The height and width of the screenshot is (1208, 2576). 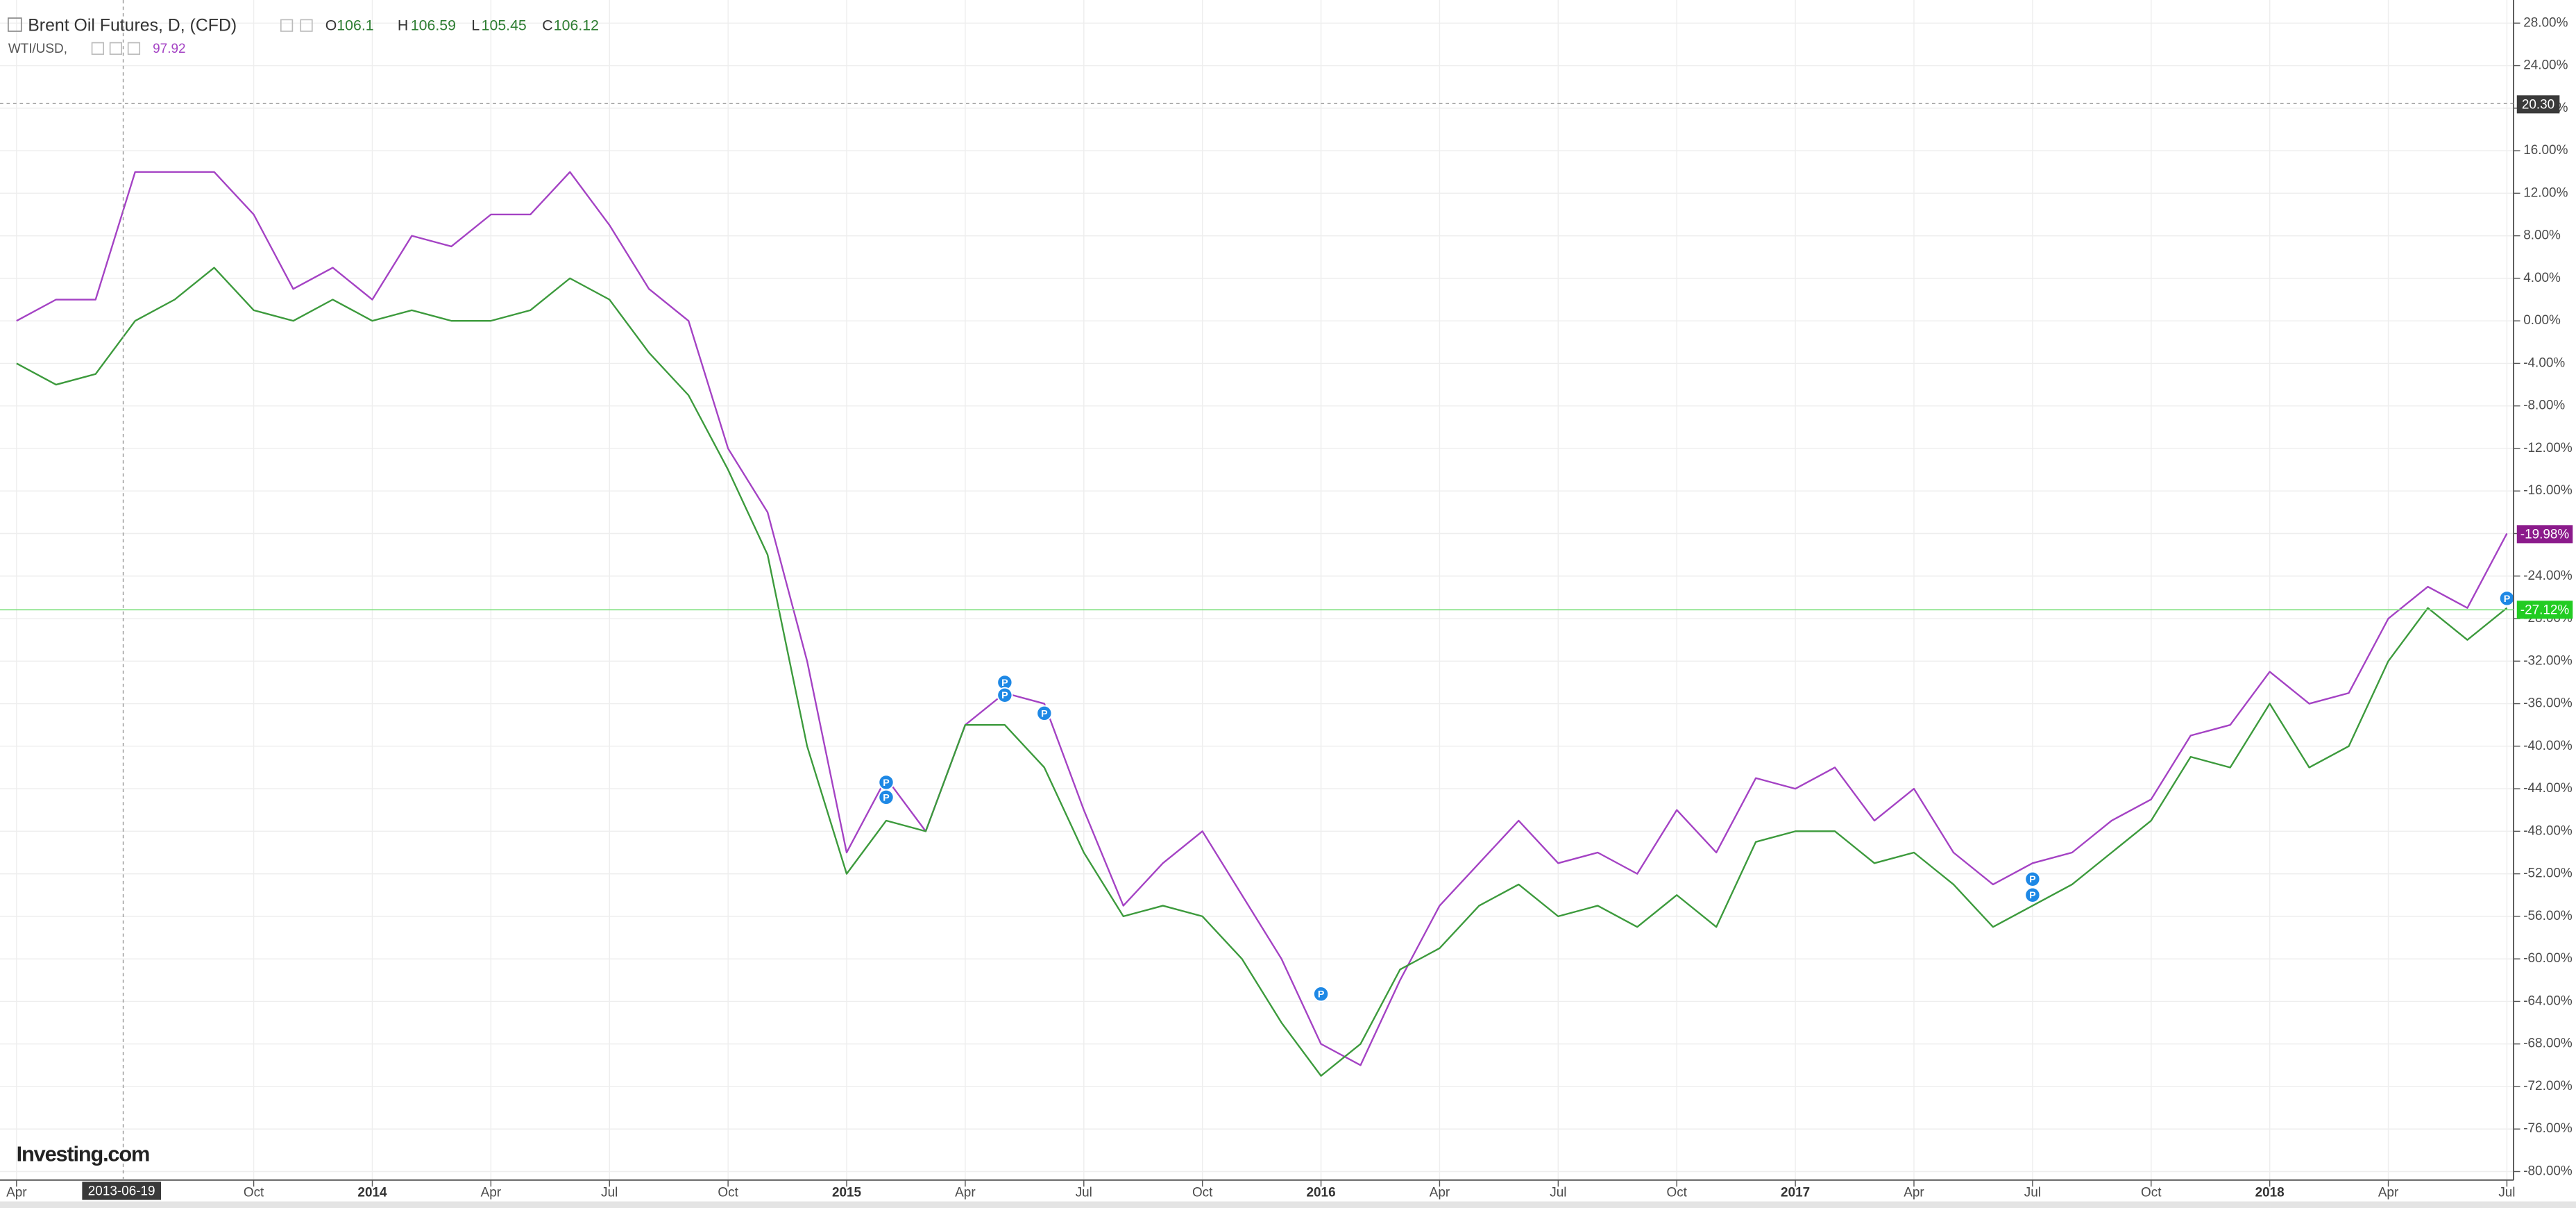 I want to click on y-tick-label: -80.00%, so click(x=2548, y=1171).